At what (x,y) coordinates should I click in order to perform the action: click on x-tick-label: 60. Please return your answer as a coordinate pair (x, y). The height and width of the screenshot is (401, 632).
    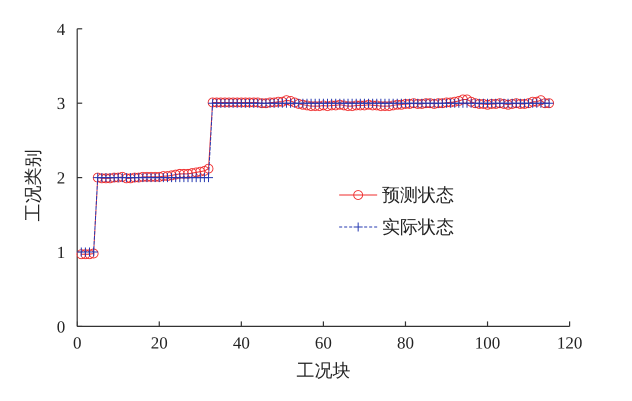
    Looking at the image, I should click on (323, 342).